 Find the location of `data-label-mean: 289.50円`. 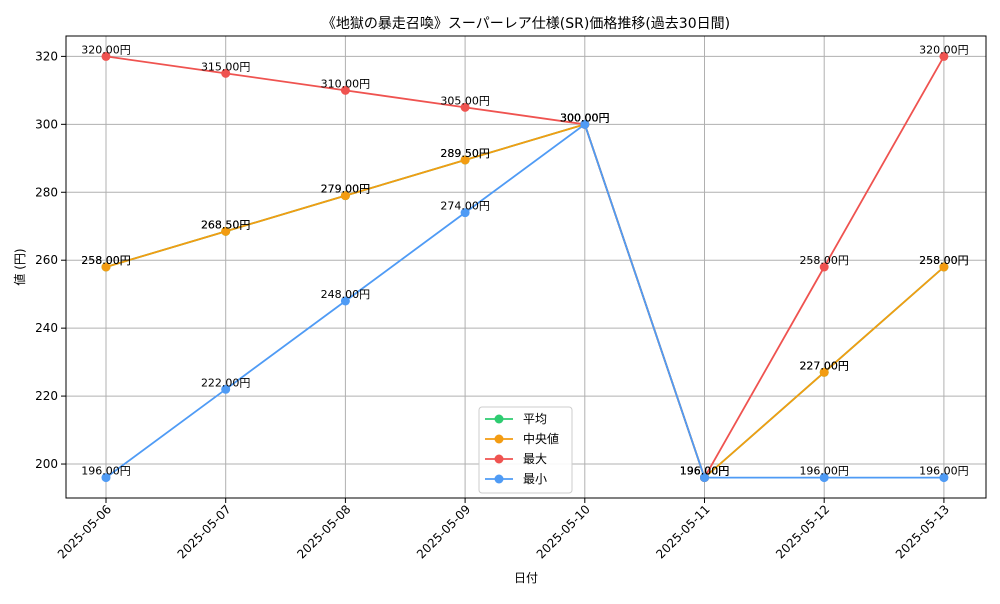

data-label-mean: 289.50円 is located at coordinates (465, 153).